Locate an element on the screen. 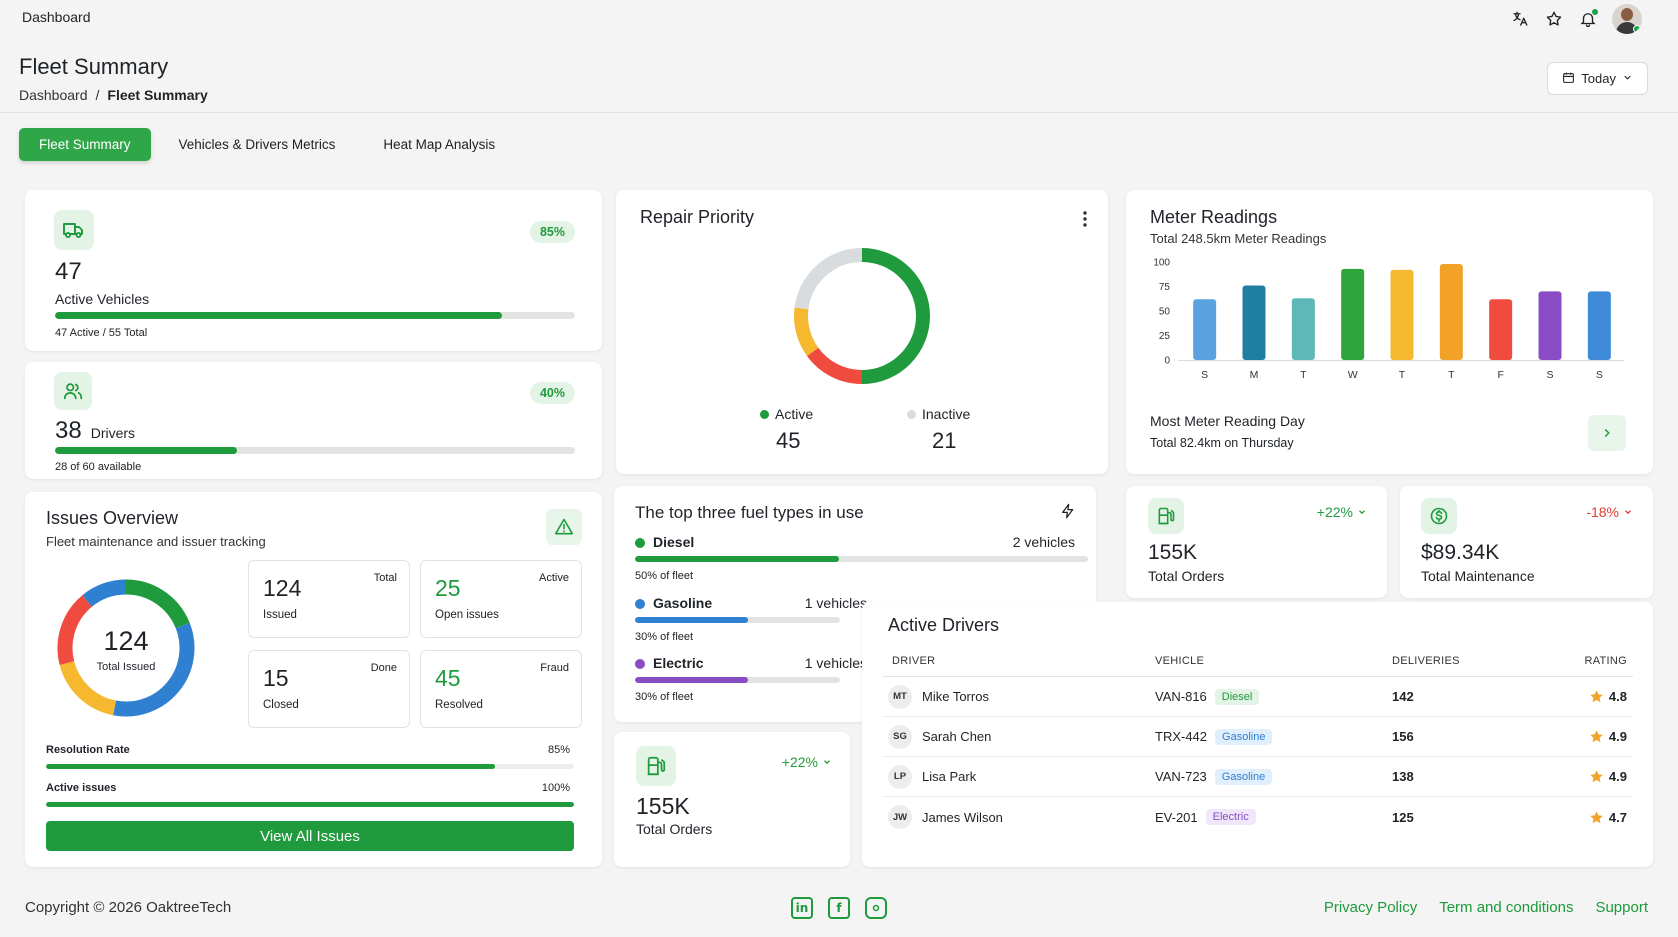 This screenshot has height=937, width=1678. driver-cell: MT Mike Torros is located at coordinates (1019, 696).